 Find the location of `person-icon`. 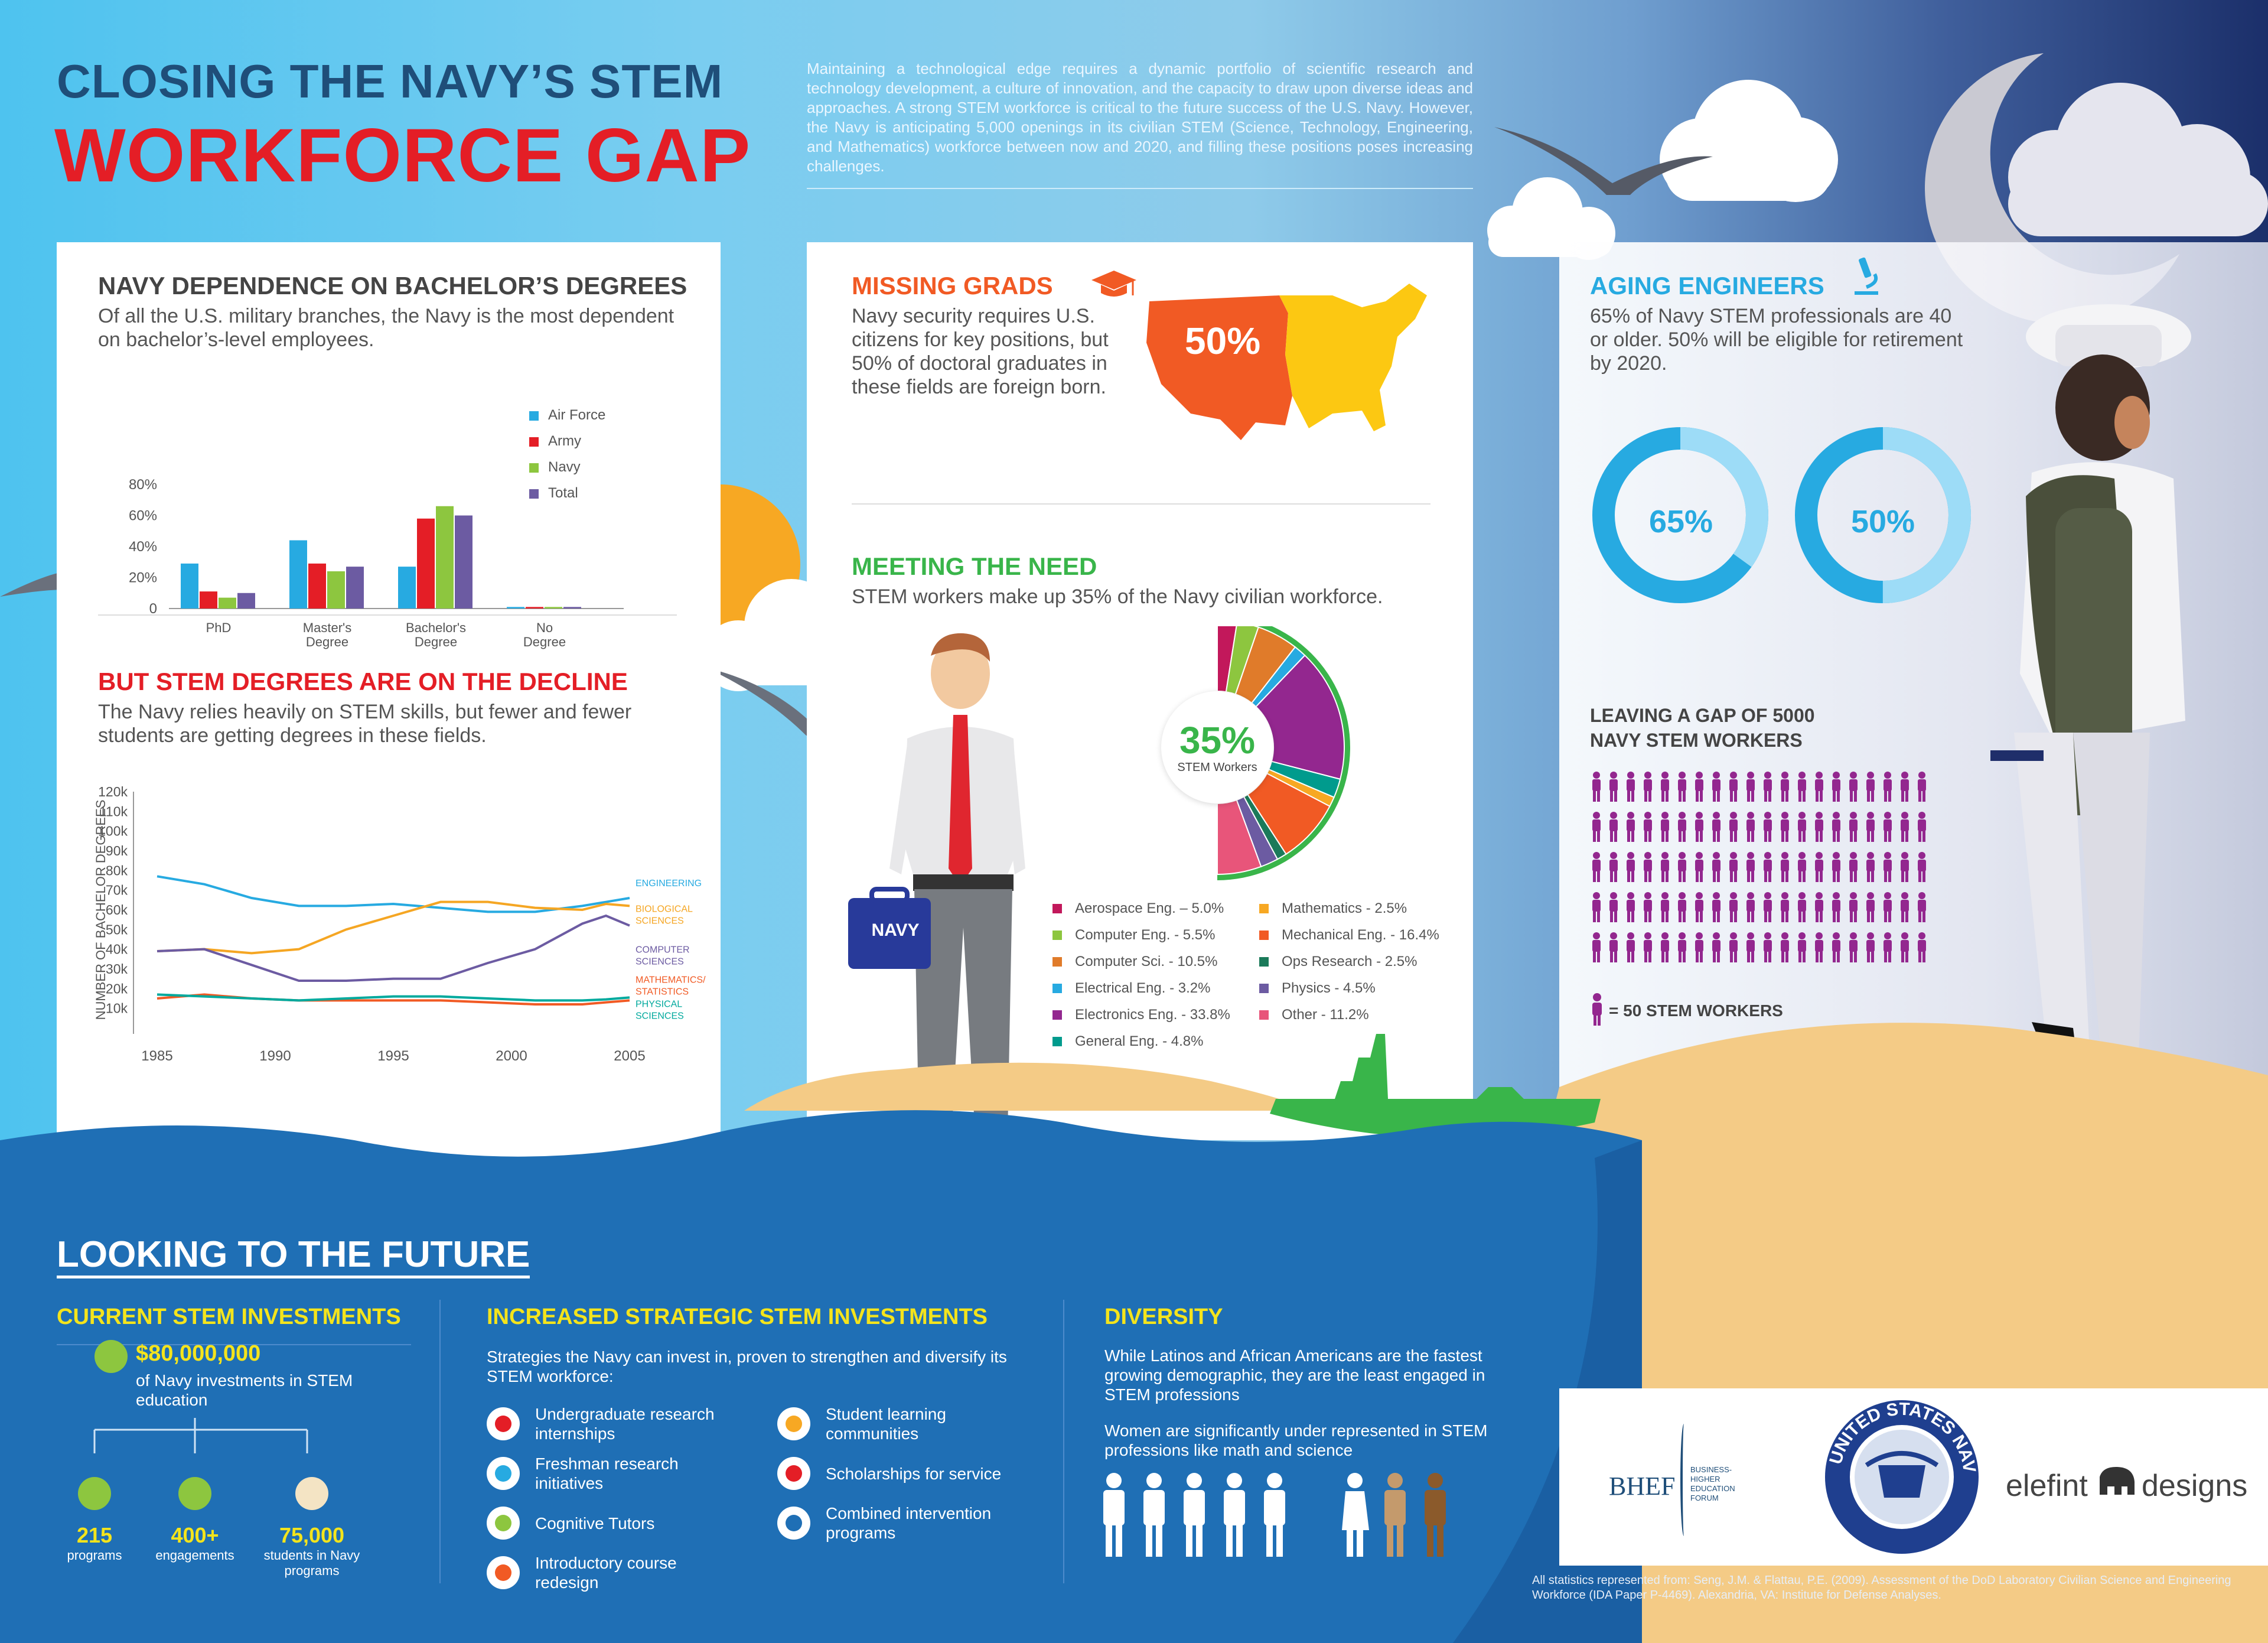

person-icon is located at coordinates (1395, 1515).